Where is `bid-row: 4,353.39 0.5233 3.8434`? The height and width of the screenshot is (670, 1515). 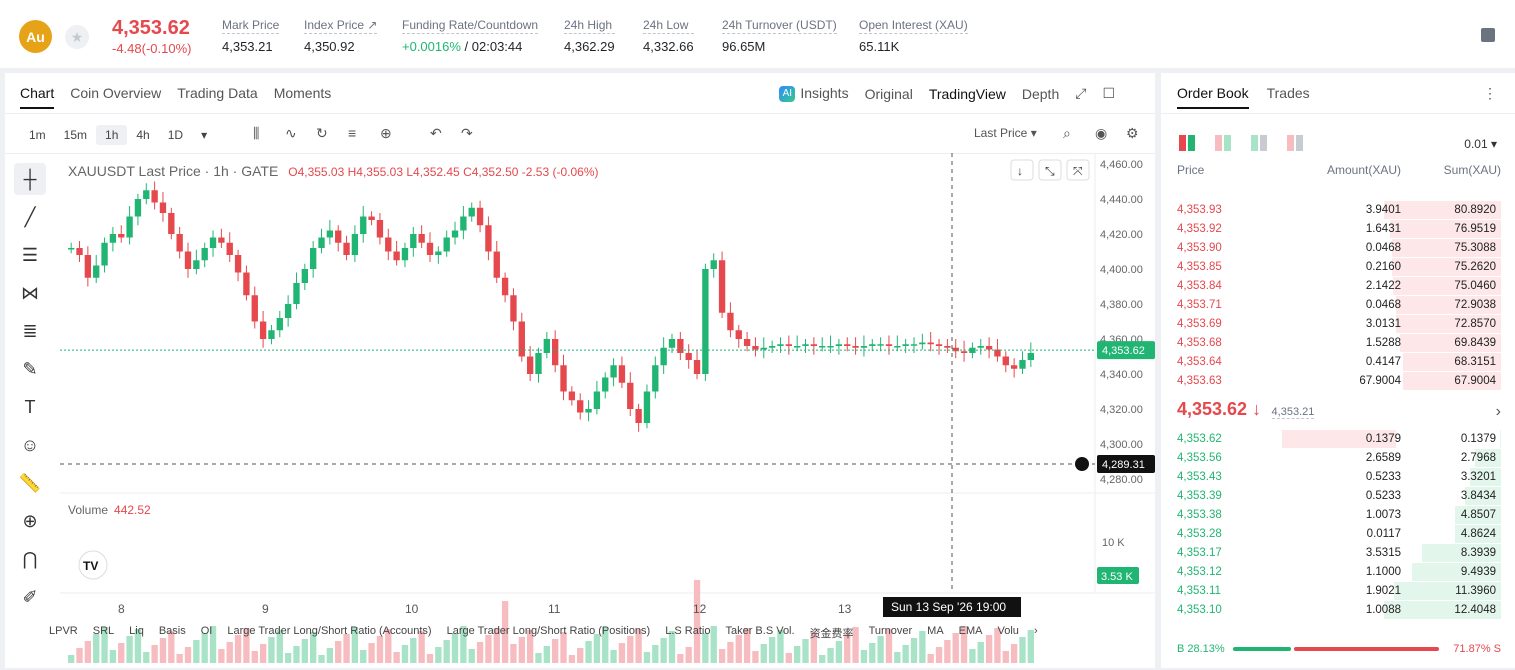
bid-row: 4,353.39 0.5233 3.8434 is located at coordinates (1339, 496).